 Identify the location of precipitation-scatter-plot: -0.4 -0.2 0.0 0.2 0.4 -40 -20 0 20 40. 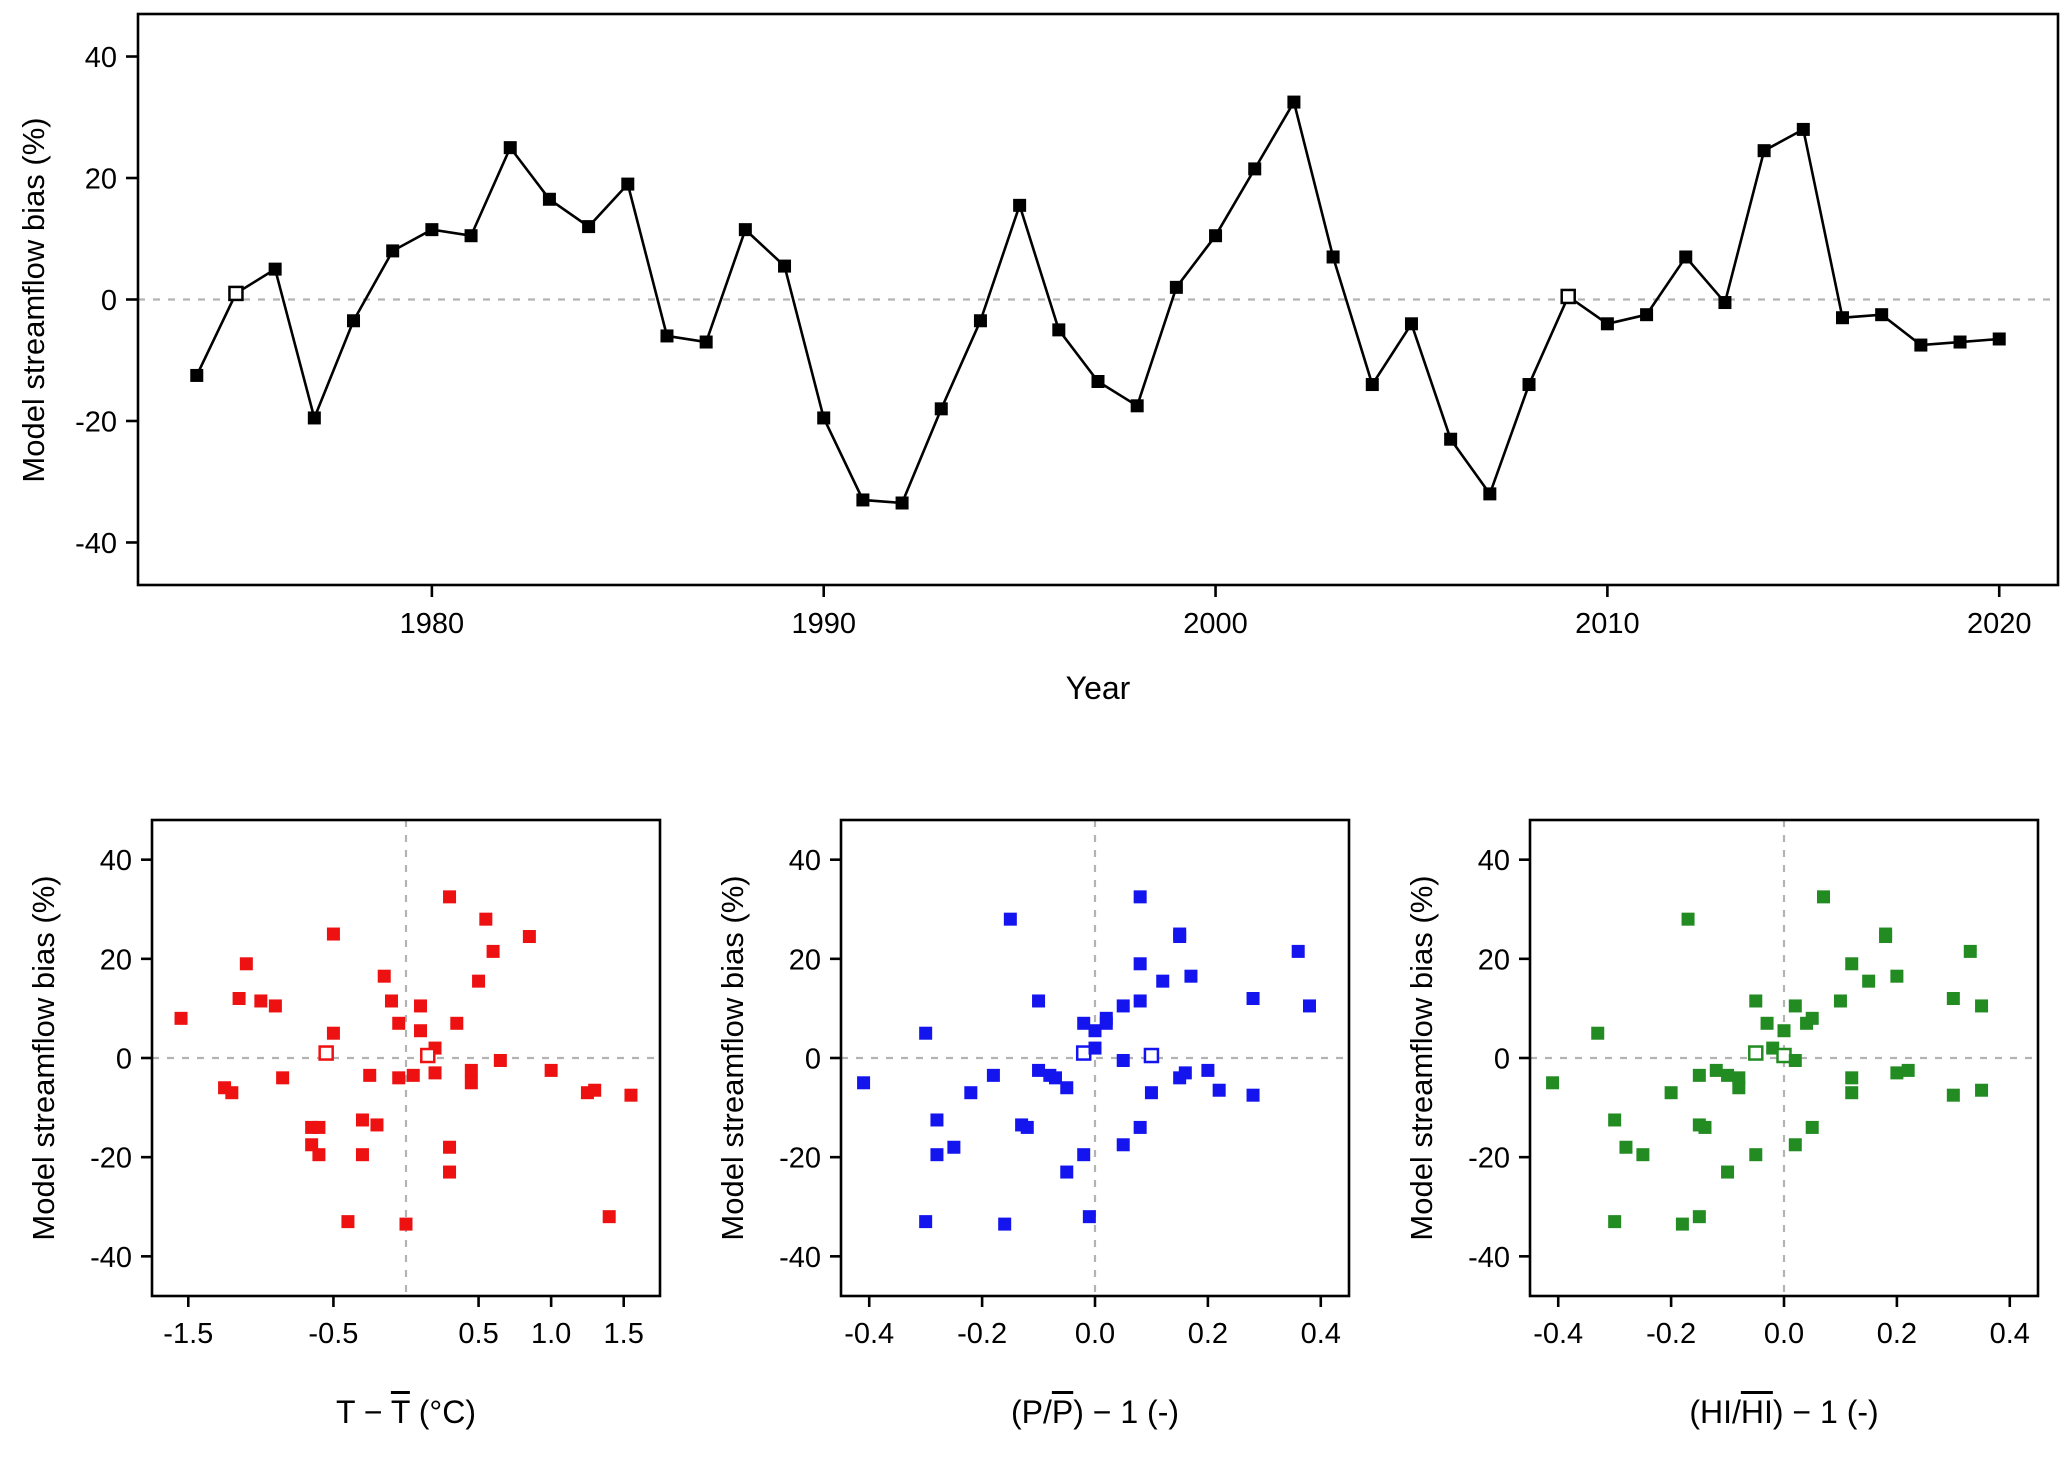
(1065, 1084).